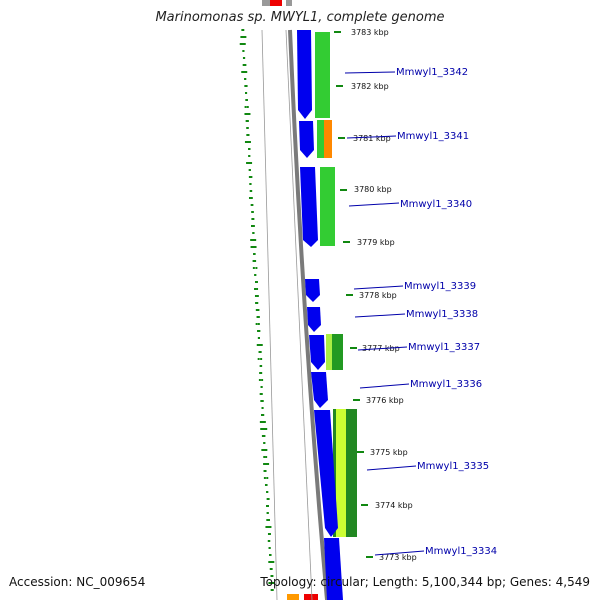 The width and height of the screenshot is (600, 600). I want to click on dotted-plots, so click(257, 310).